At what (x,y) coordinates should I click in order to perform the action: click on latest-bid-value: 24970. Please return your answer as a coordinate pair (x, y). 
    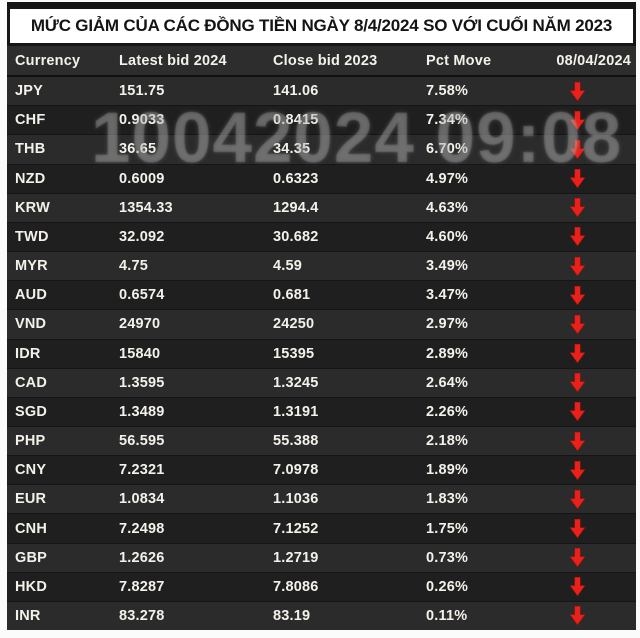
    Looking at the image, I should click on (140, 324).